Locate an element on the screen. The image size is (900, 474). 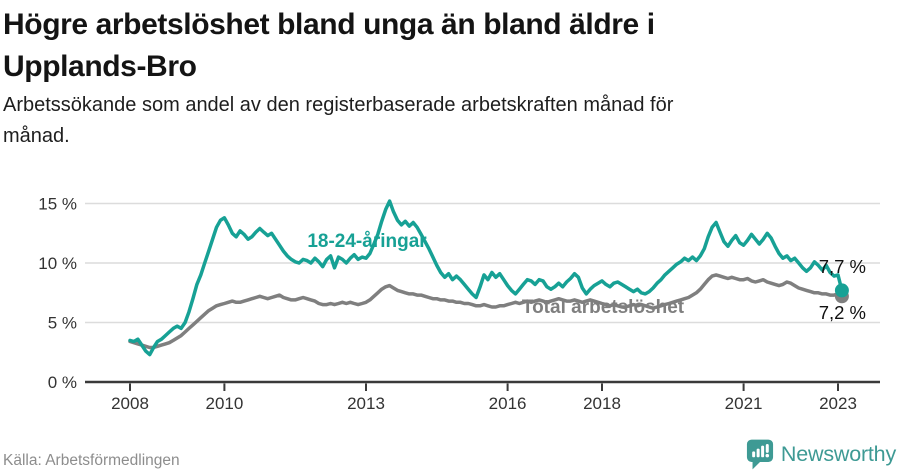
y-tick-label: 0 % is located at coordinates (62, 382).